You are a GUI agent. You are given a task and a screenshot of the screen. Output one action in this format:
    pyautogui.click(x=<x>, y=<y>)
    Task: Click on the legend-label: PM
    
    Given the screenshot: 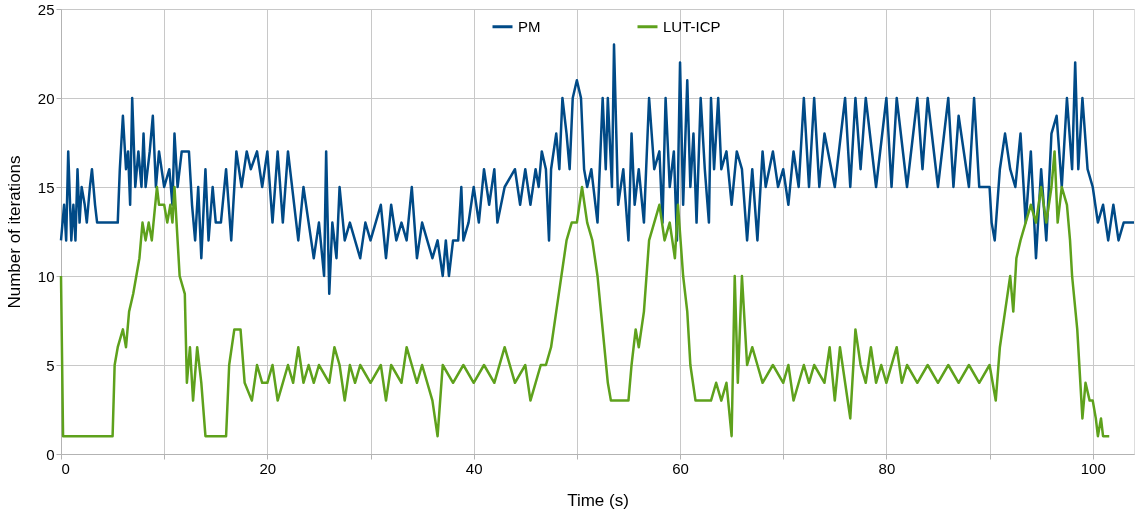 What is the action you would take?
    pyautogui.click(x=529, y=26)
    